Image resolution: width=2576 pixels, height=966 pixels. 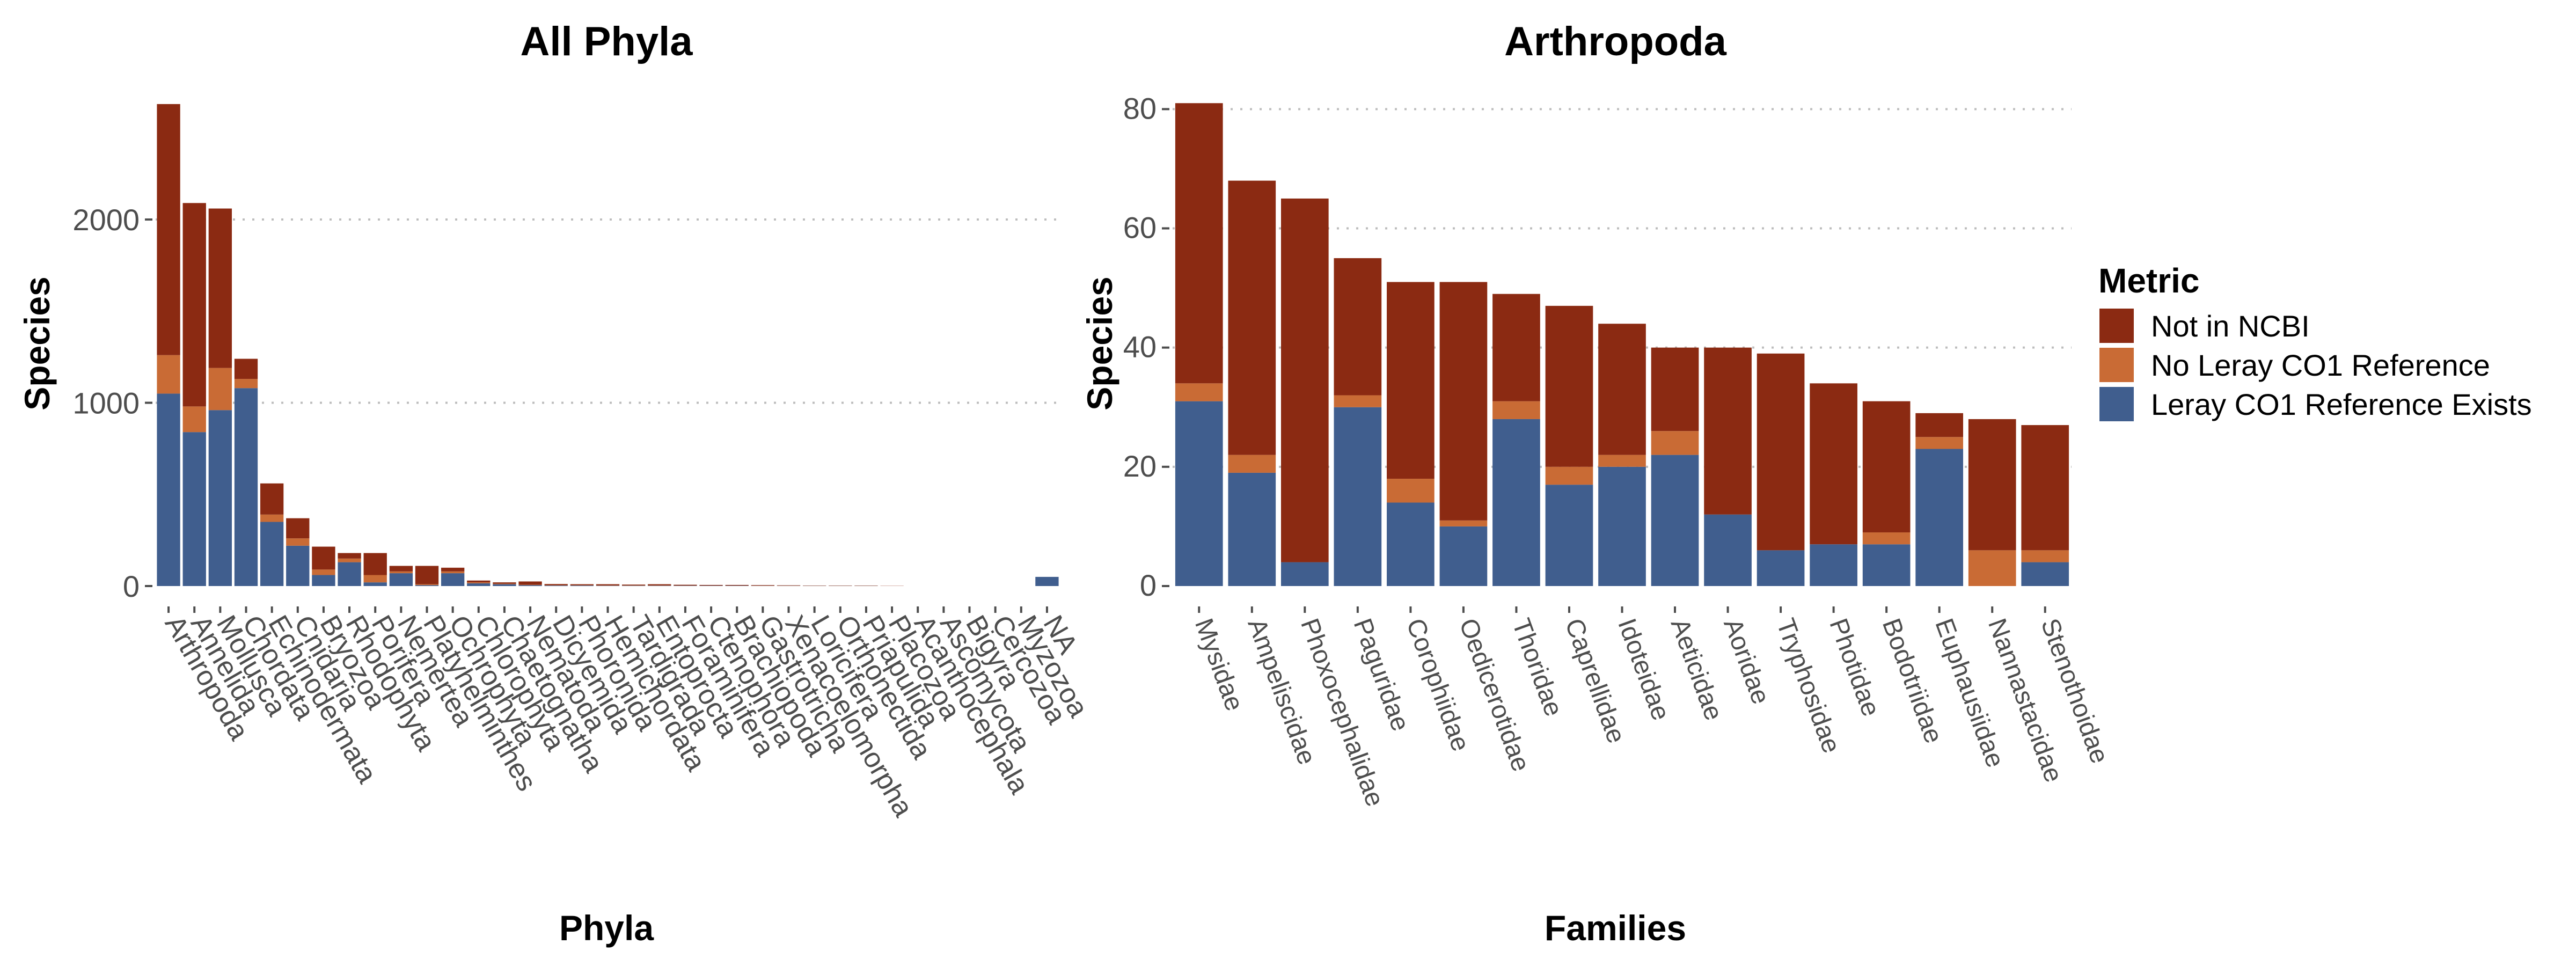 What do you see at coordinates (2341, 404) in the screenshot?
I see `legend-label-leray-exists: Leray CO1 Reference Exists` at bounding box center [2341, 404].